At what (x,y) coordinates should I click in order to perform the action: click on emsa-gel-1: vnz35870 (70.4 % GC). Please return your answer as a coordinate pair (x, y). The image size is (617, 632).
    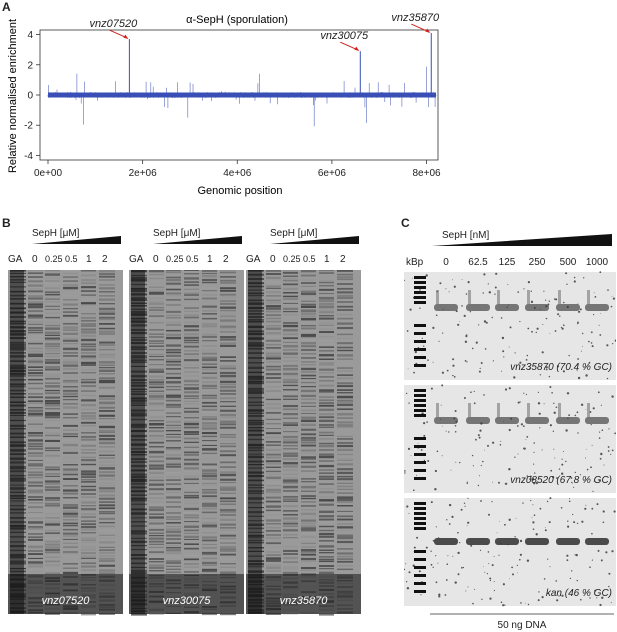
    Looking at the image, I should click on (510, 325).